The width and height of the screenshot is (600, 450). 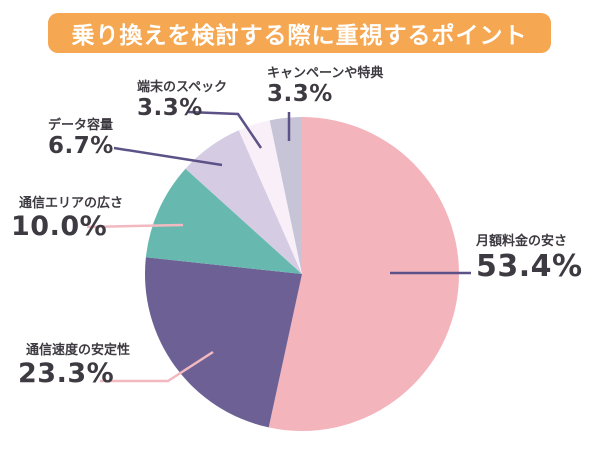 What do you see at coordinates (135, 226) in the screenshot?
I see `leader-line-coverage` at bounding box center [135, 226].